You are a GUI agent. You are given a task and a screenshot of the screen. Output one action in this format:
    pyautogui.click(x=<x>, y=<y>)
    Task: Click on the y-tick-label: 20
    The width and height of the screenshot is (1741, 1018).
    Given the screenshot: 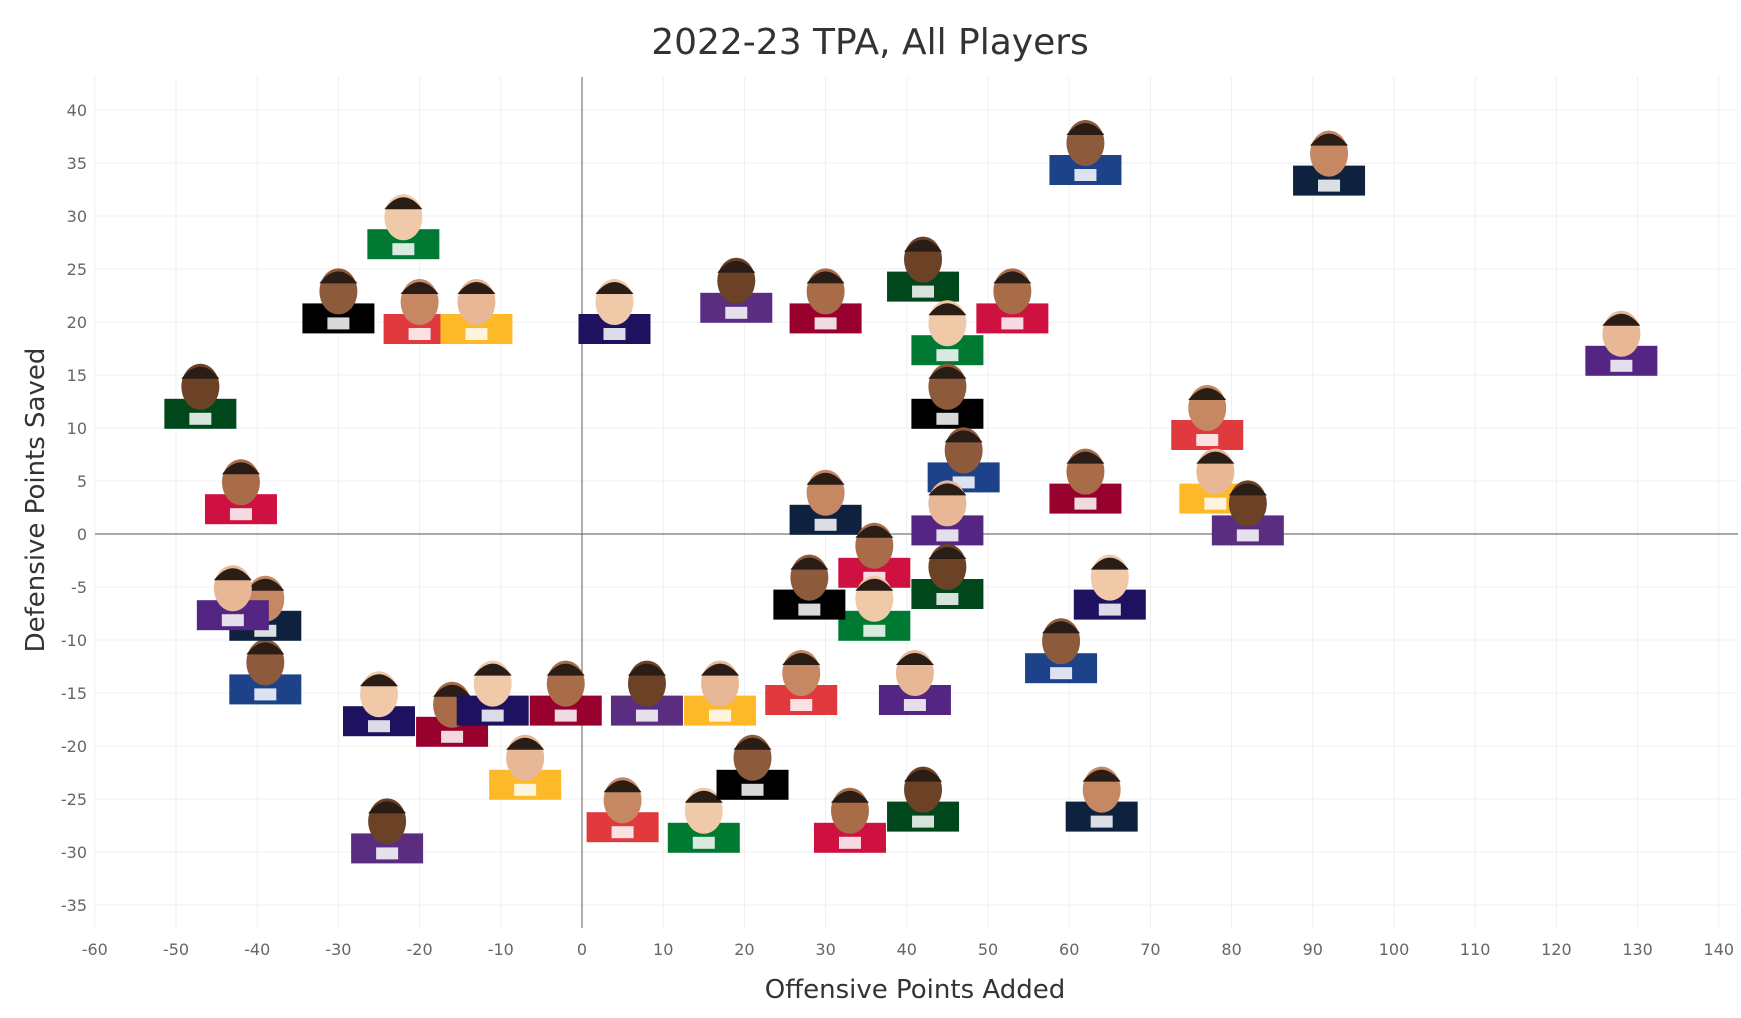 What is the action you would take?
    pyautogui.click(x=77, y=322)
    